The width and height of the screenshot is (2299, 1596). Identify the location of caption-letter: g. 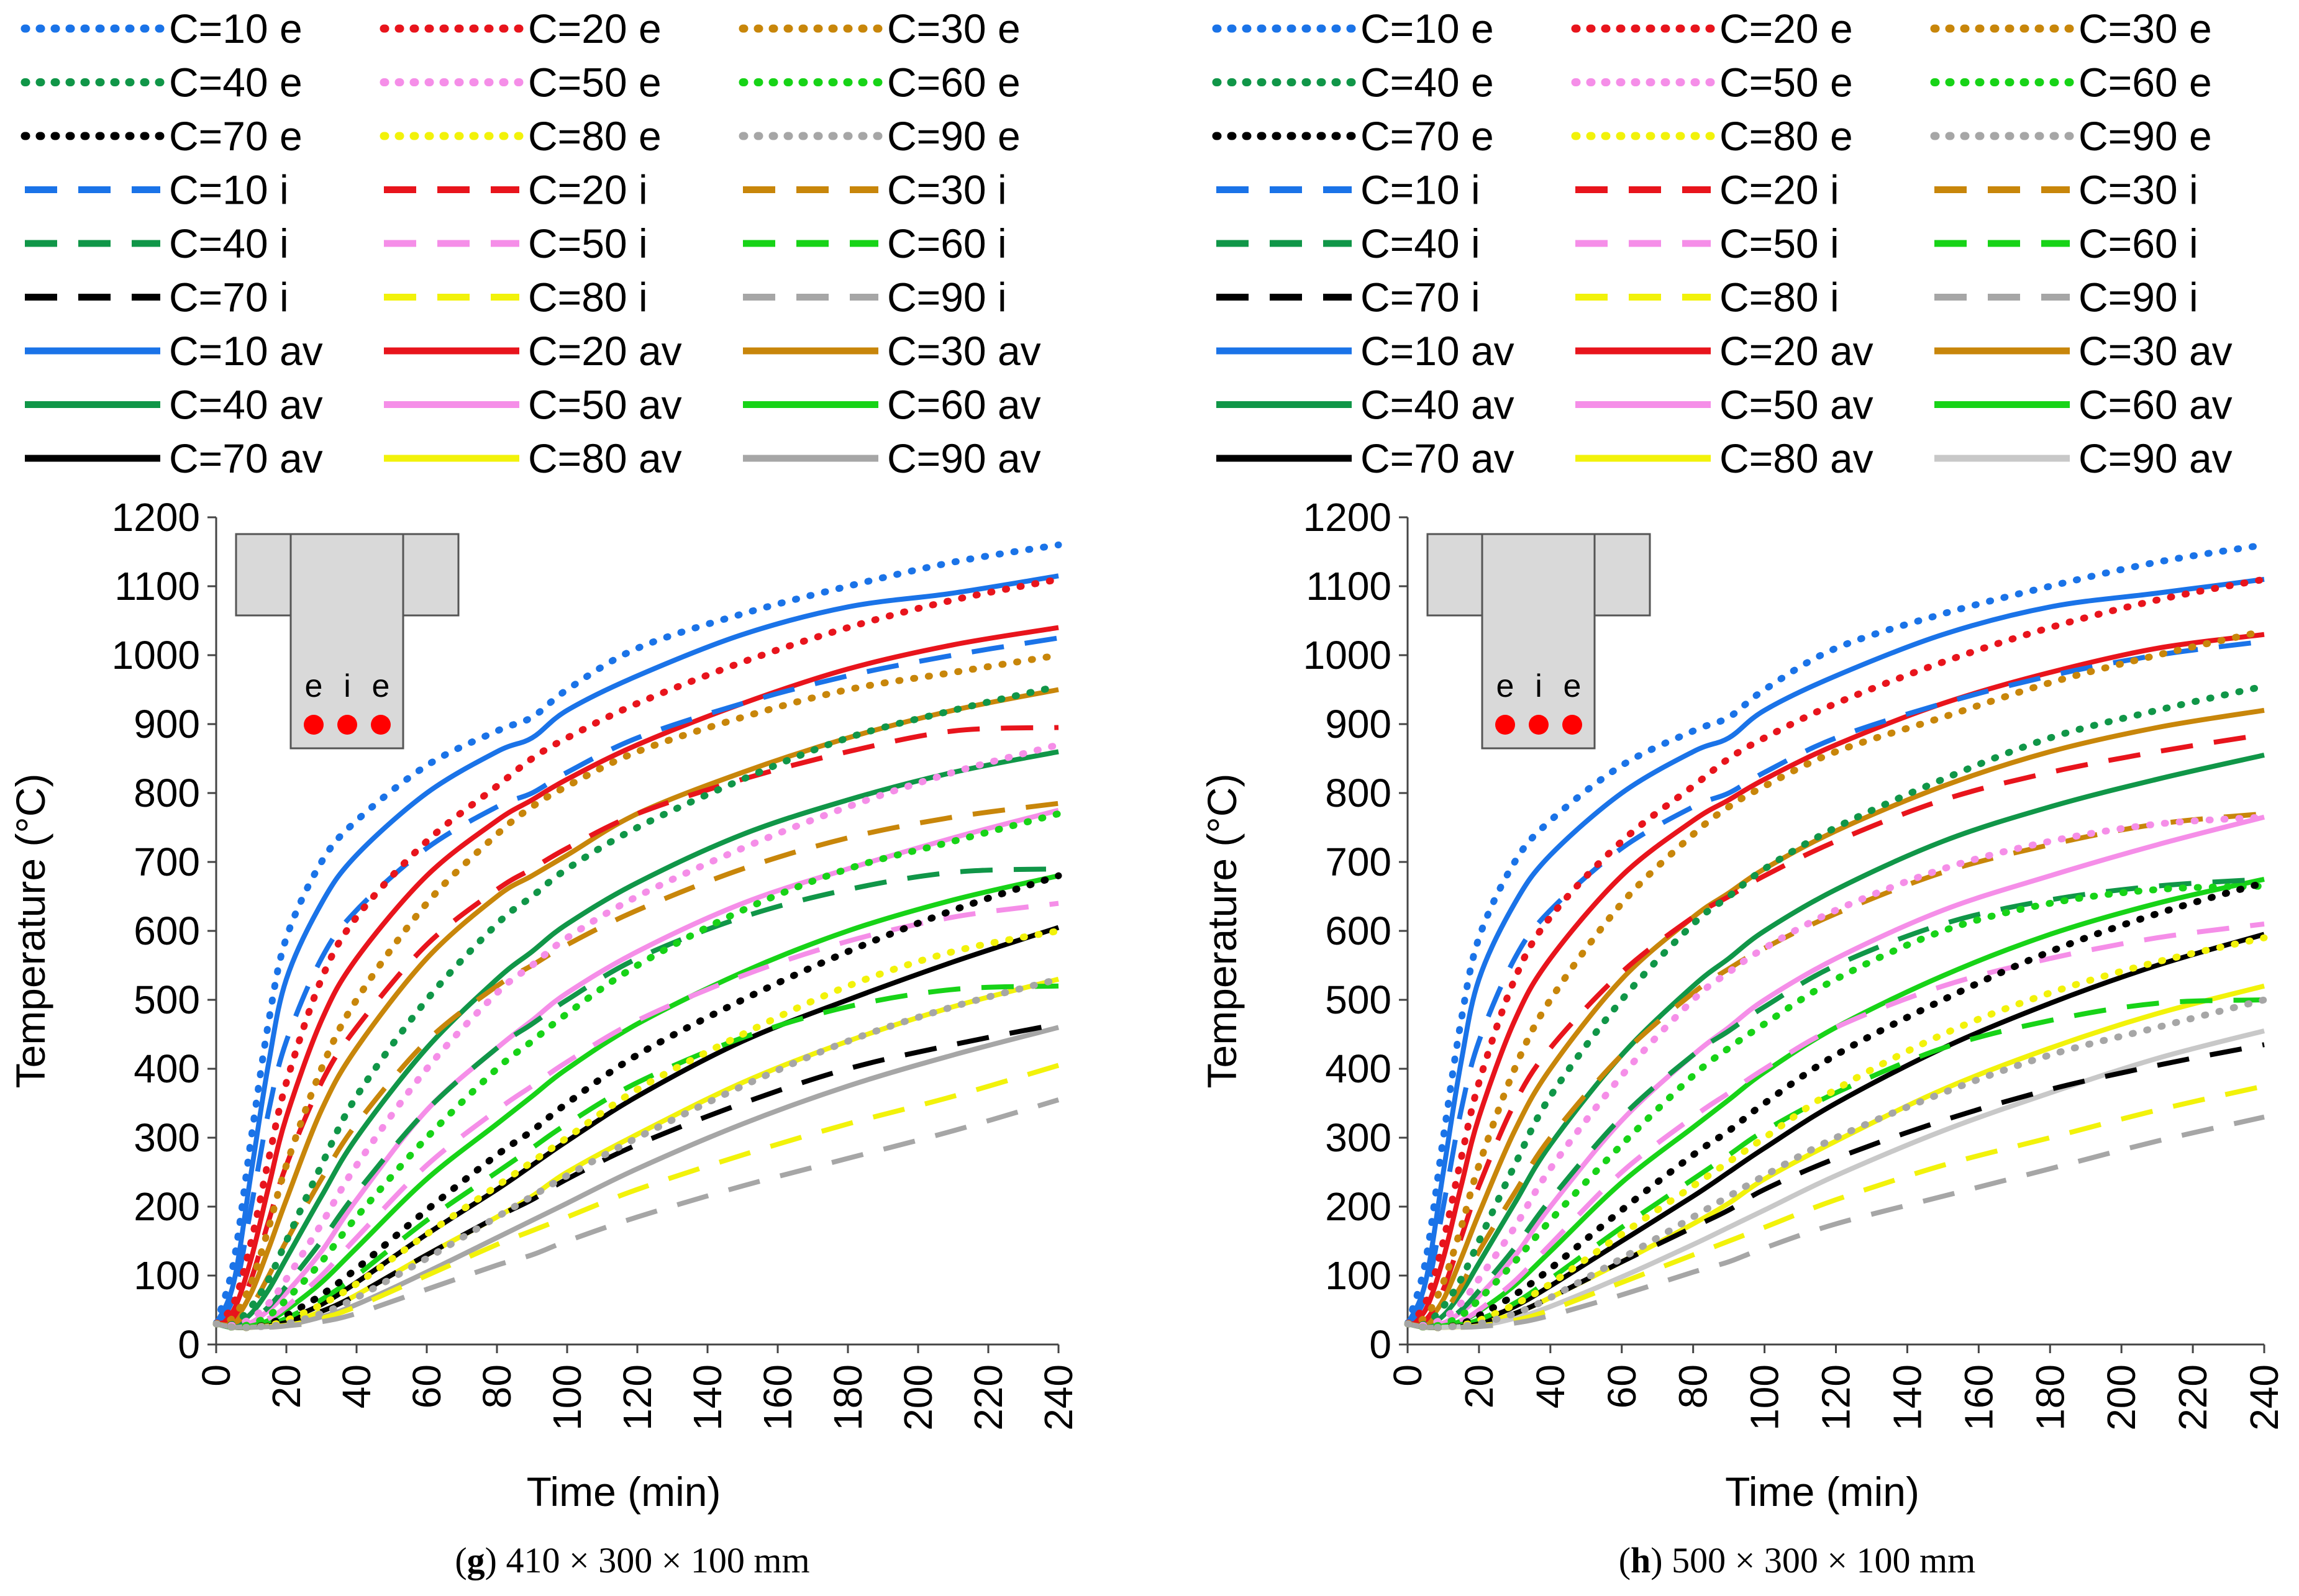
(476, 1560).